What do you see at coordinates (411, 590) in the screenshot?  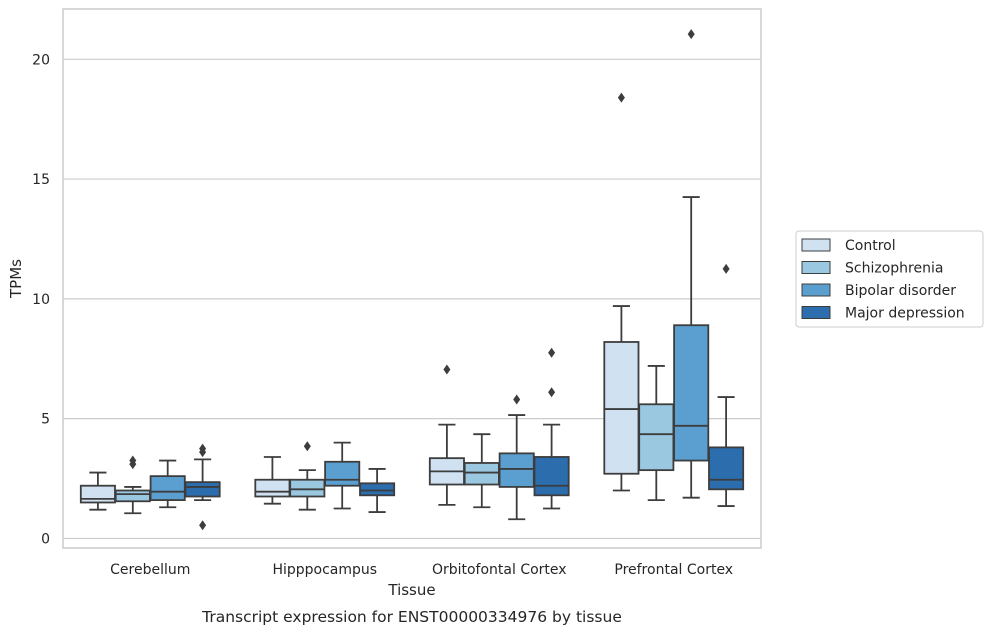 I see `x-axis-title: Tissue` at bounding box center [411, 590].